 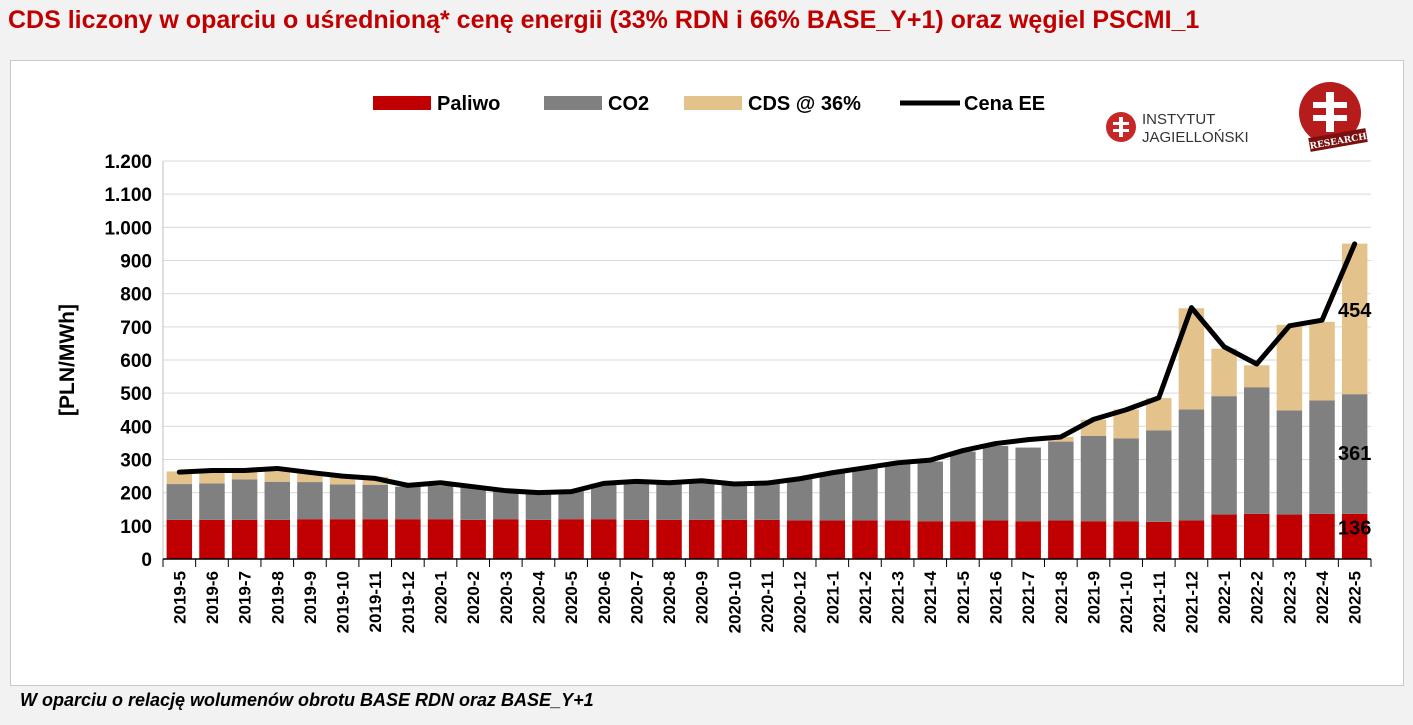 I want to click on x-tick-label: 2021-10, so click(x=1126, y=602).